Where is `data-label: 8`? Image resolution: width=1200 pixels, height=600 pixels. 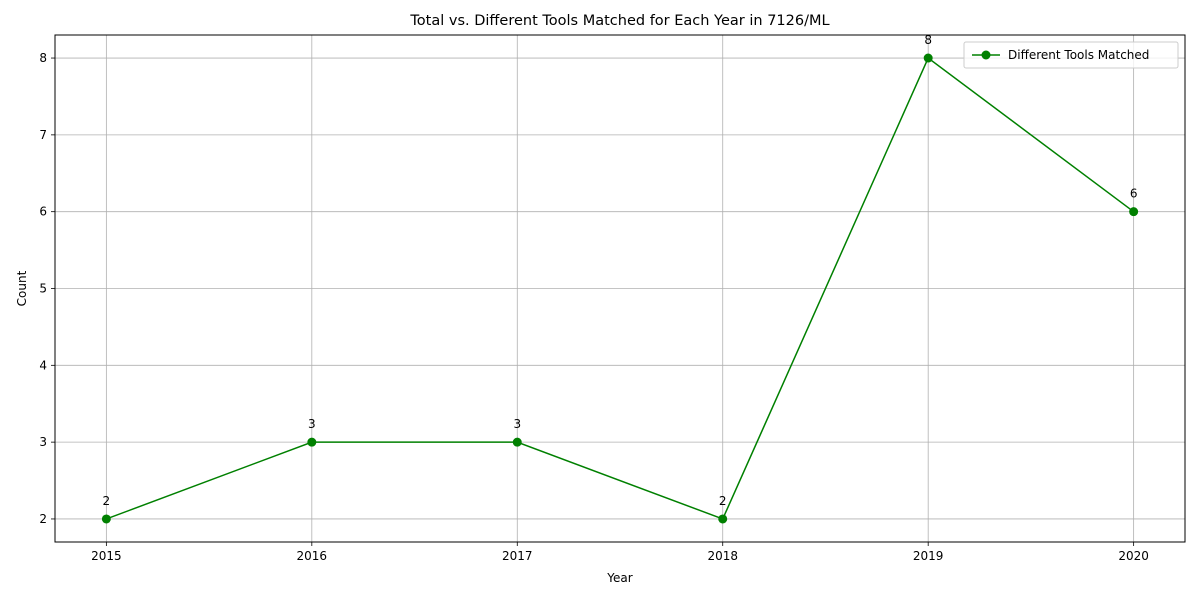 data-label: 8 is located at coordinates (928, 40).